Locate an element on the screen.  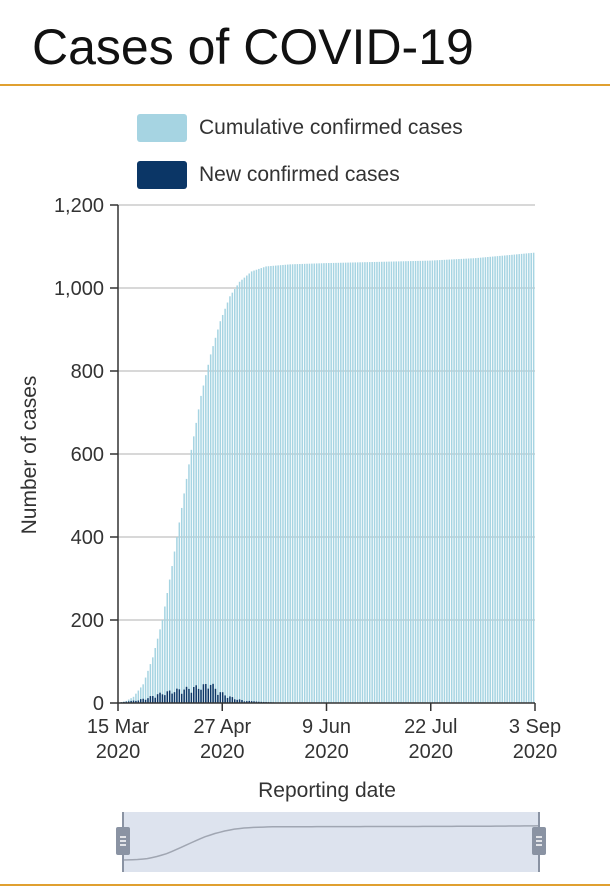
x-tick-label: 9 Jun is located at coordinates (326, 727).